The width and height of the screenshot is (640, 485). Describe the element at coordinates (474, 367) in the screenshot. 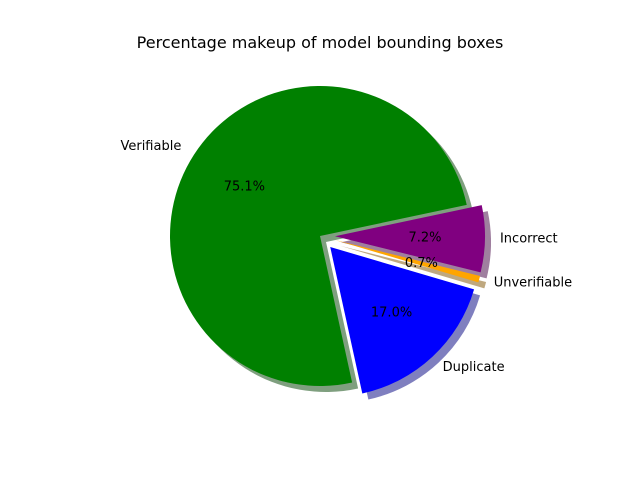

I see `slice-label-duplicate: Duplicate` at that location.